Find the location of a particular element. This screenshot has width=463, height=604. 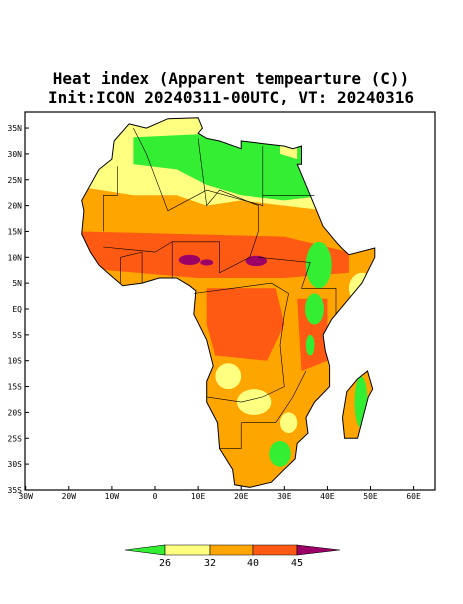

lon-label: 0 is located at coordinates (155, 496).